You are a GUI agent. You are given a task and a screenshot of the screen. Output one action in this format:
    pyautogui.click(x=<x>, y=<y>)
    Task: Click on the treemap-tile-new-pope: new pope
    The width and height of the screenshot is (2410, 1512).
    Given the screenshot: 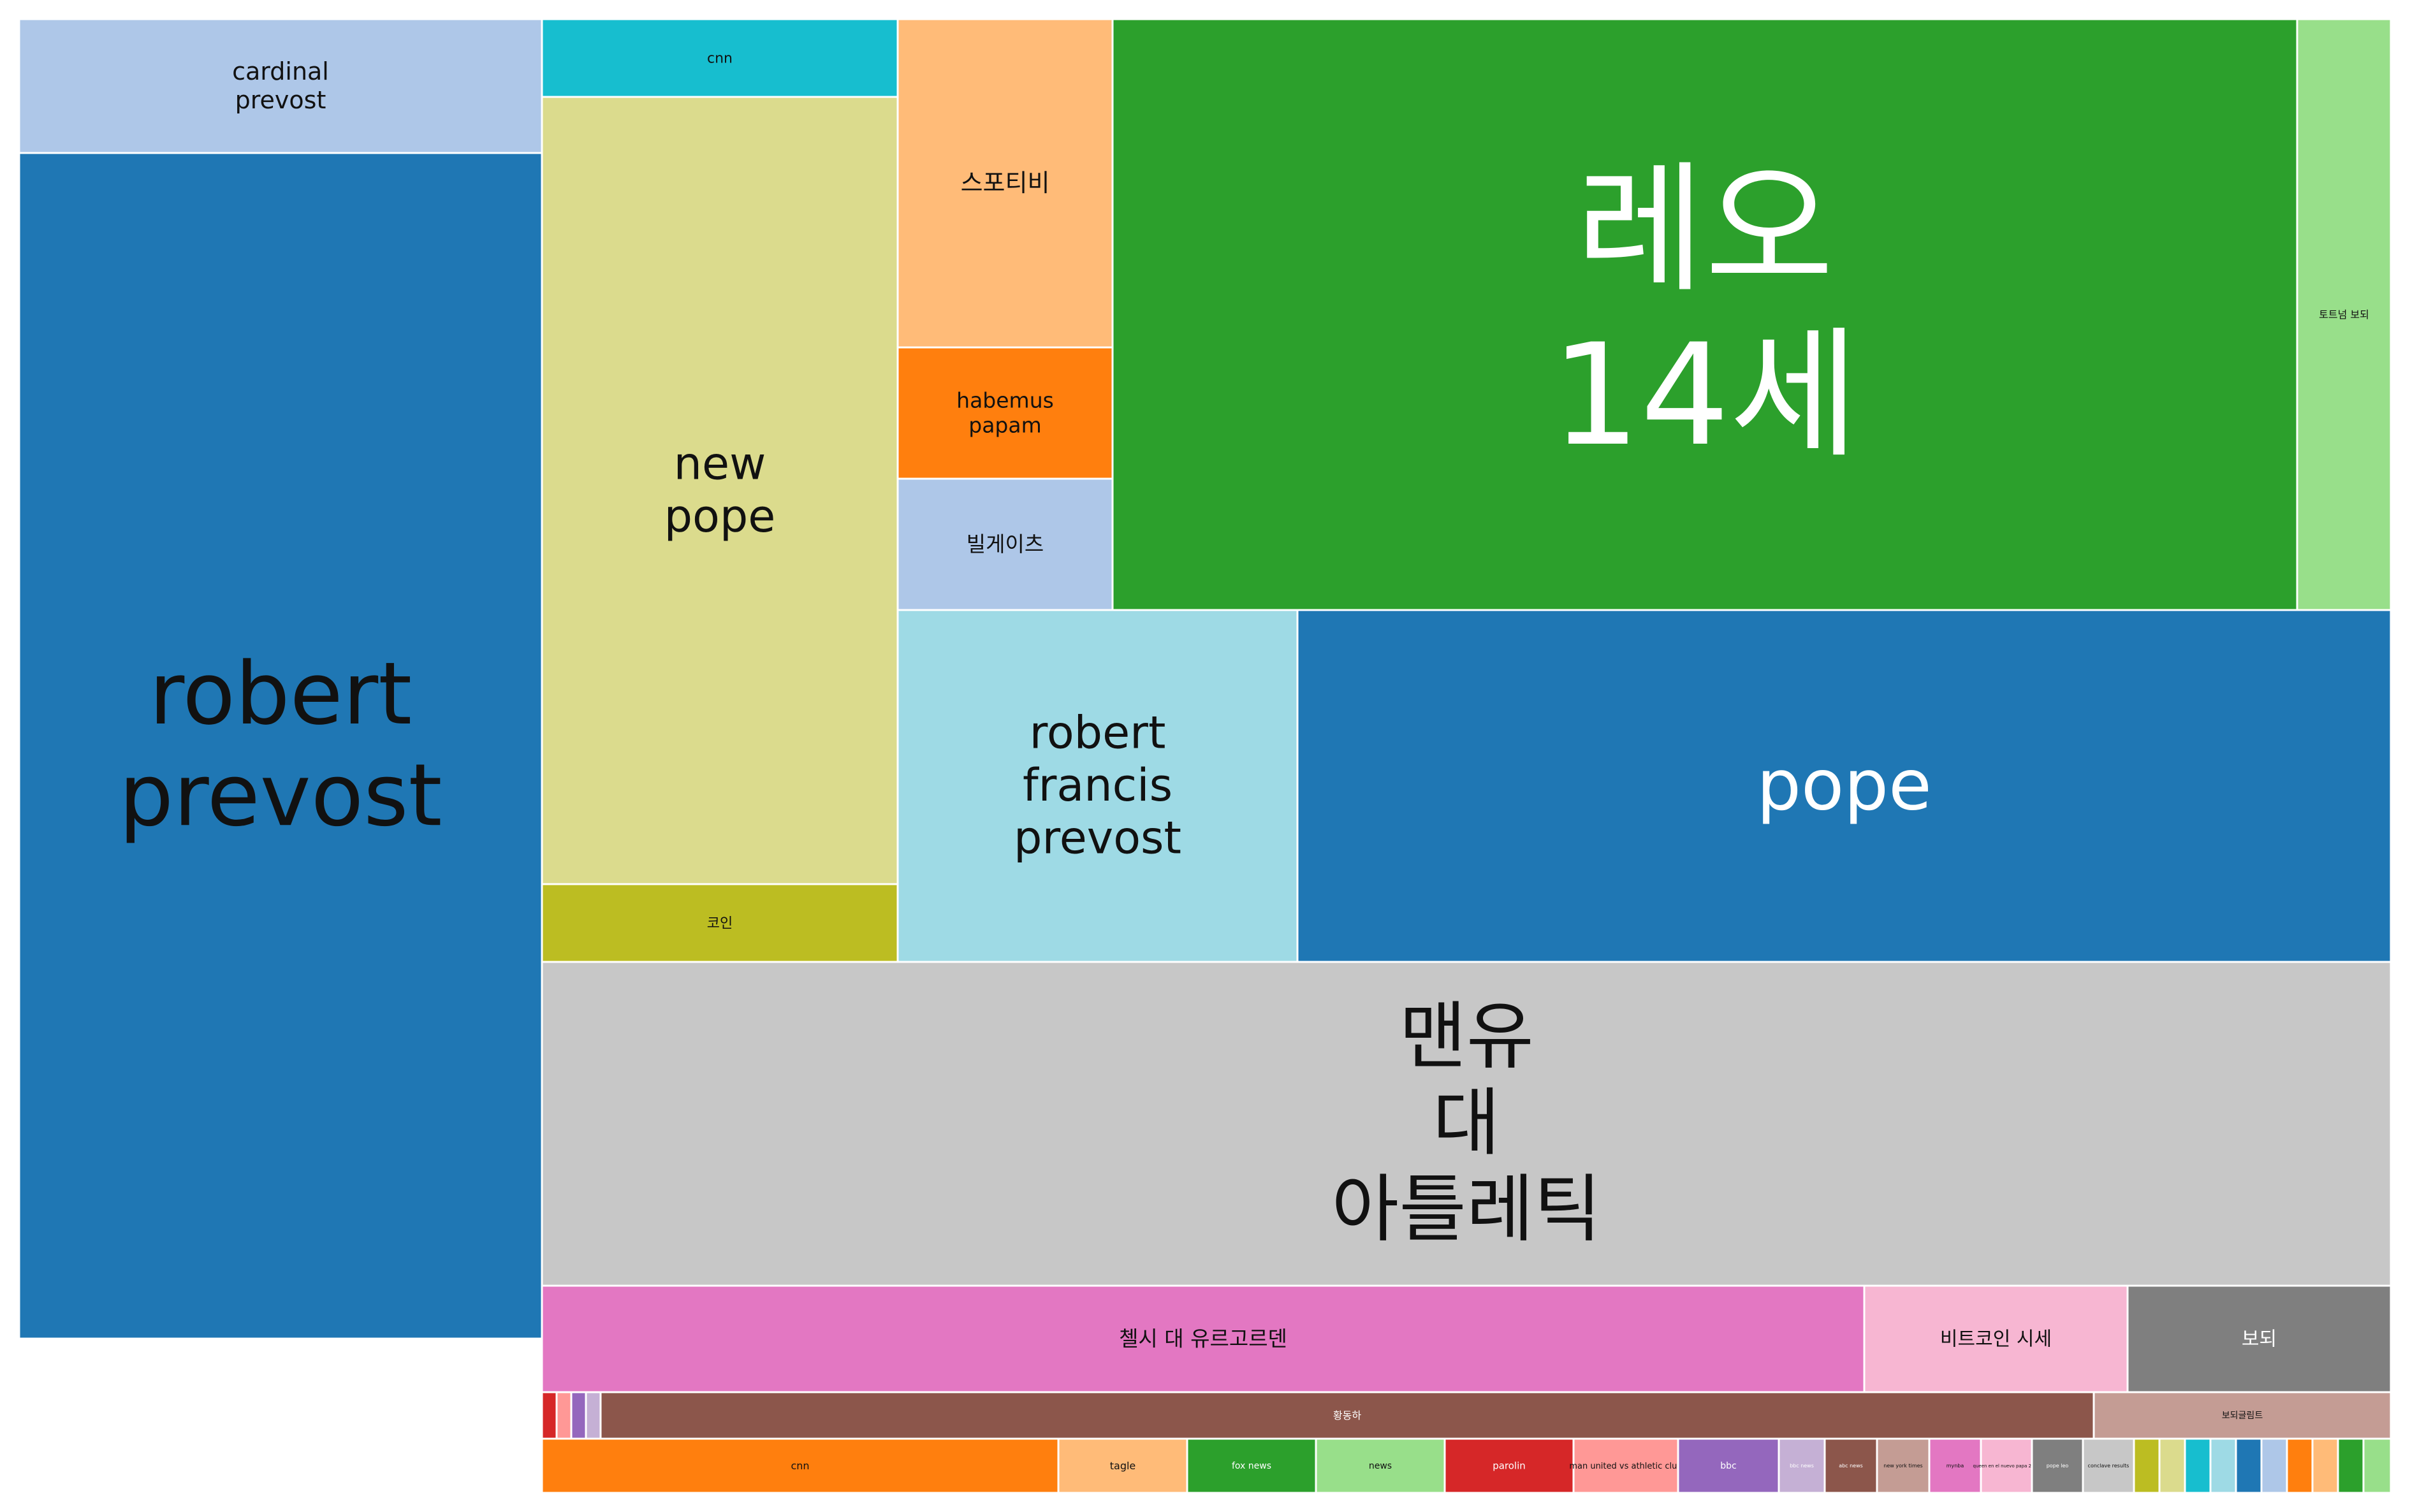 What is the action you would take?
    pyautogui.click(x=720, y=491)
    